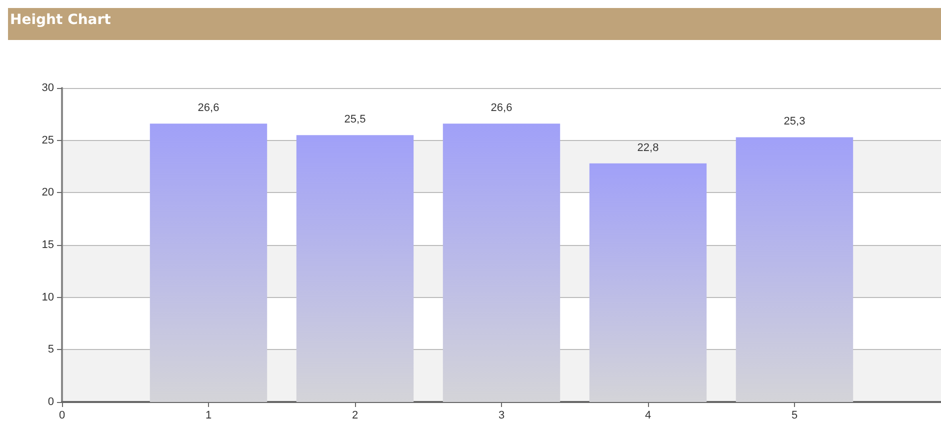  What do you see at coordinates (48, 88) in the screenshot?
I see `y-tick-label: 30` at bounding box center [48, 88].